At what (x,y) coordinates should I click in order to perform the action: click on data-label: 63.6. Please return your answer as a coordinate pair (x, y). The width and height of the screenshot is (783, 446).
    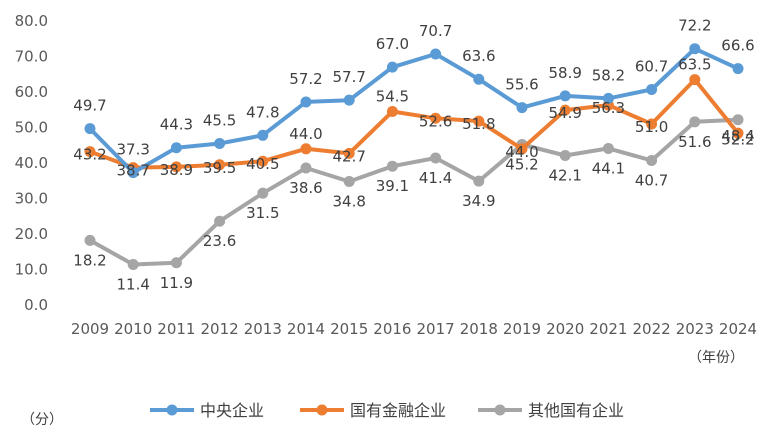
    Looking at the image, I should click on (478, 56).